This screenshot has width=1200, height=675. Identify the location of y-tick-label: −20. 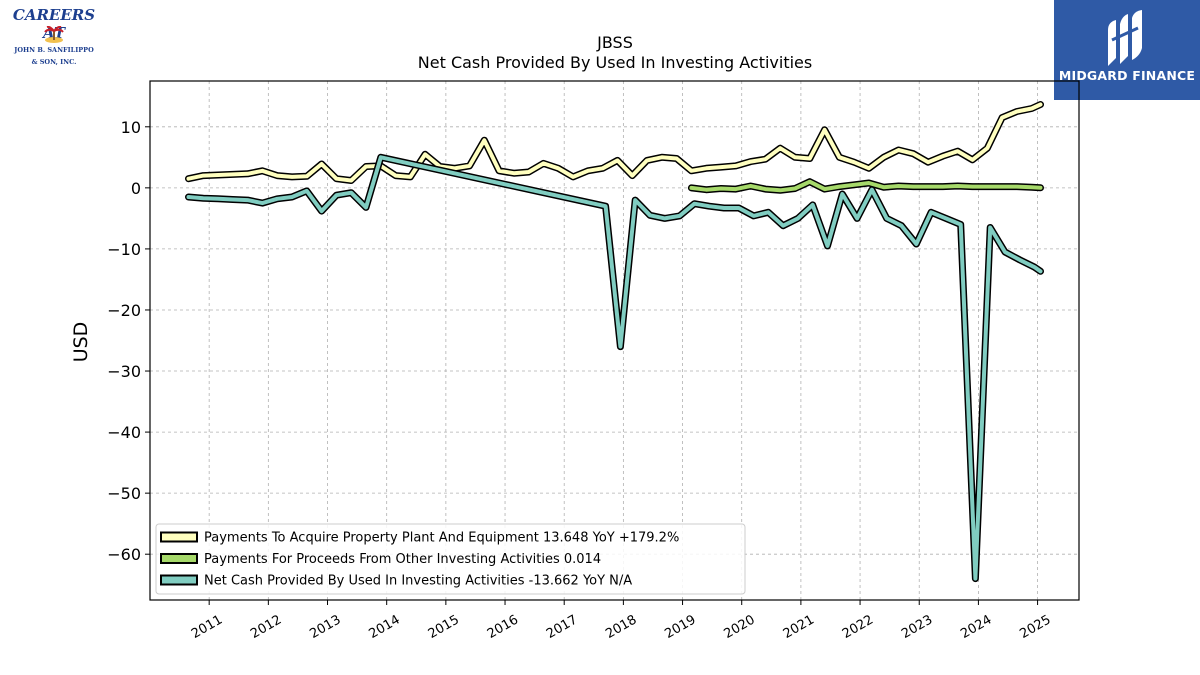
(124, 310).